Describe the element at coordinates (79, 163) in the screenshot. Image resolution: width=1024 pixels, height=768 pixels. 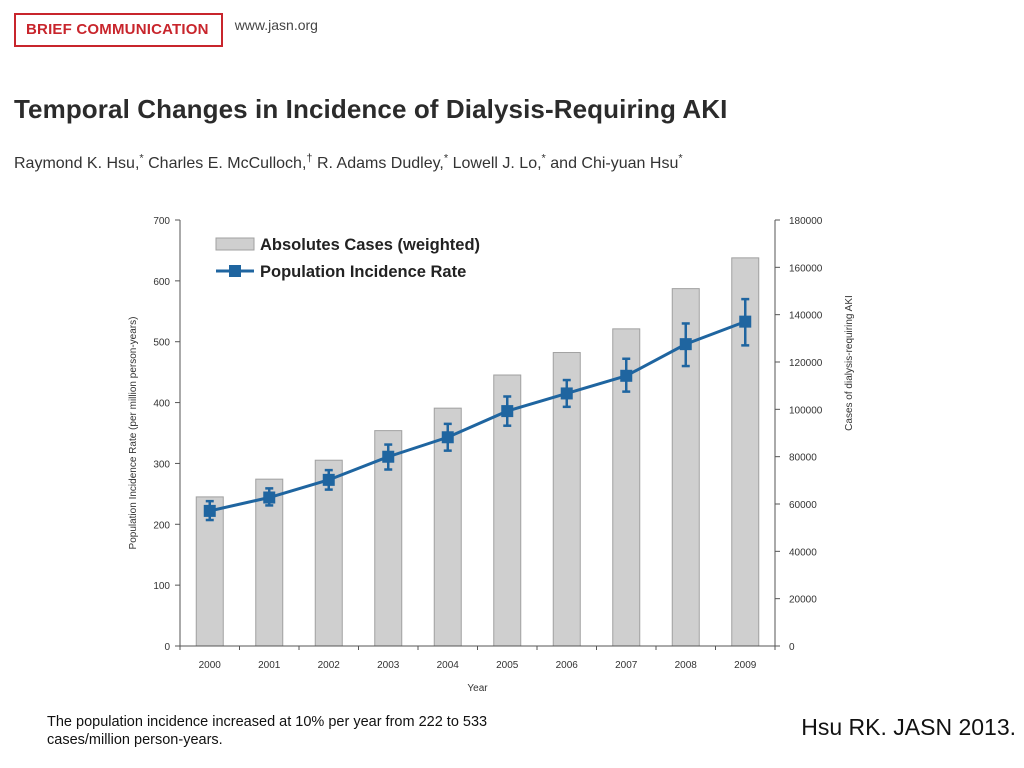
I see `author-1: Raymond K. Hsu,*` at that location.